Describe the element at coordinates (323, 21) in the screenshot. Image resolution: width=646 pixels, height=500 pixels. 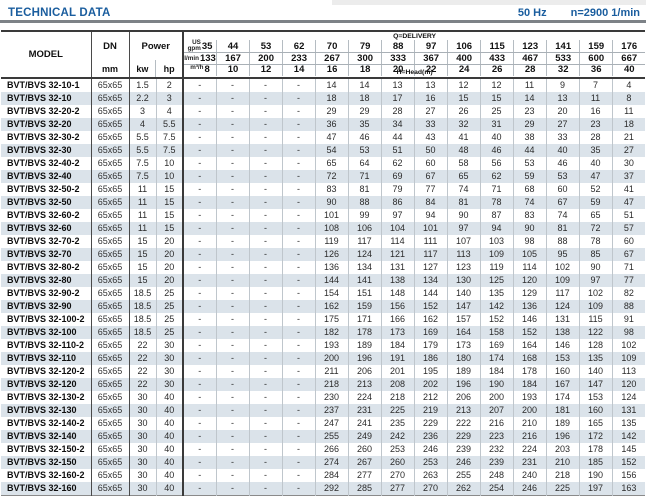
I see `header-divider` at that location.